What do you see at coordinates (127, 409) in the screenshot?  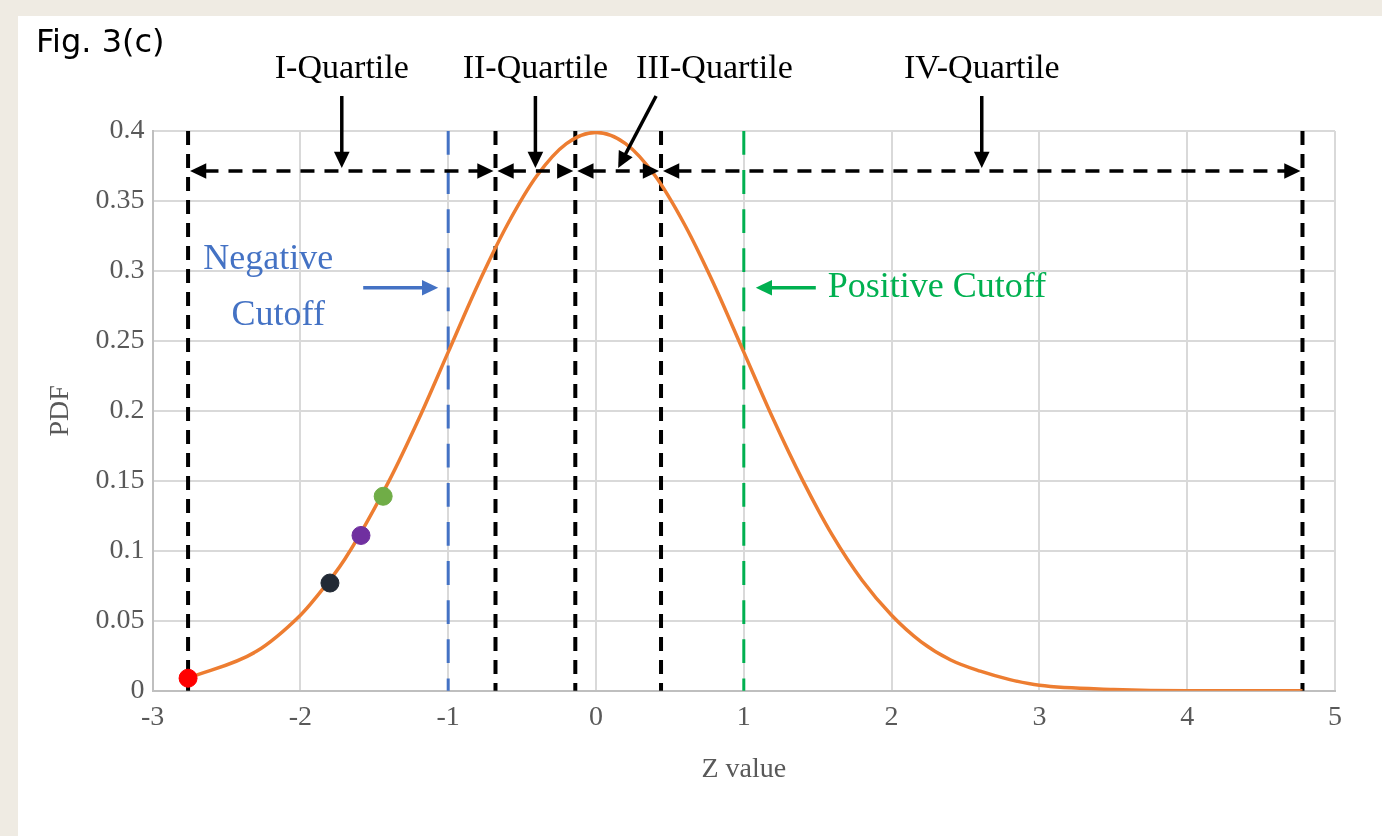 I see `y-tick-label: 0.2` at bounding box center [127, 409].